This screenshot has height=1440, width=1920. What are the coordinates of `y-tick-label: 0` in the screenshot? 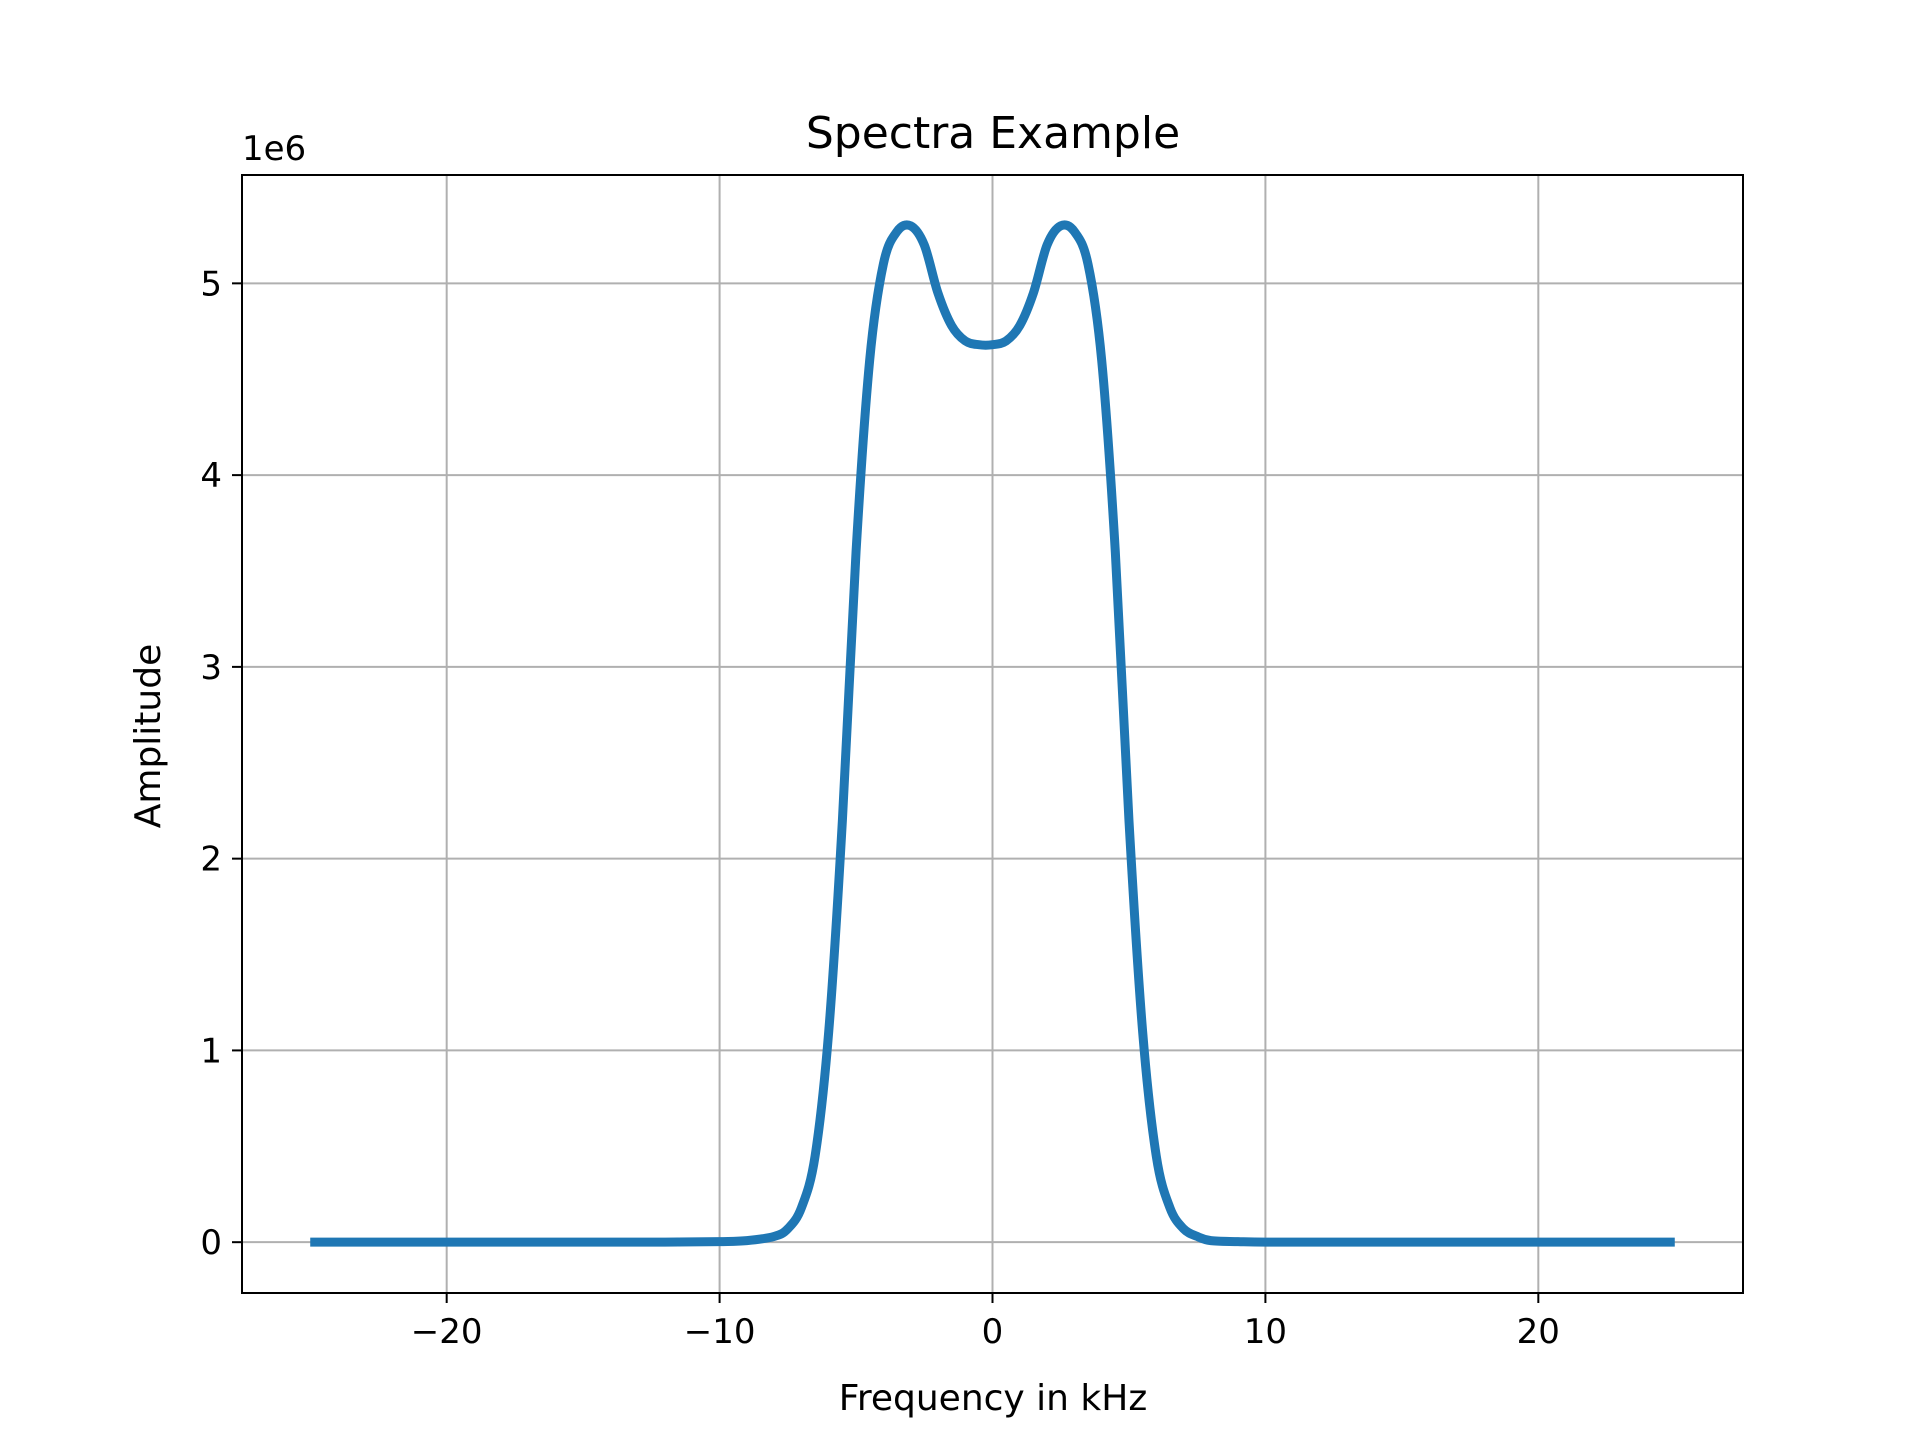 It's located at (211, 1243).